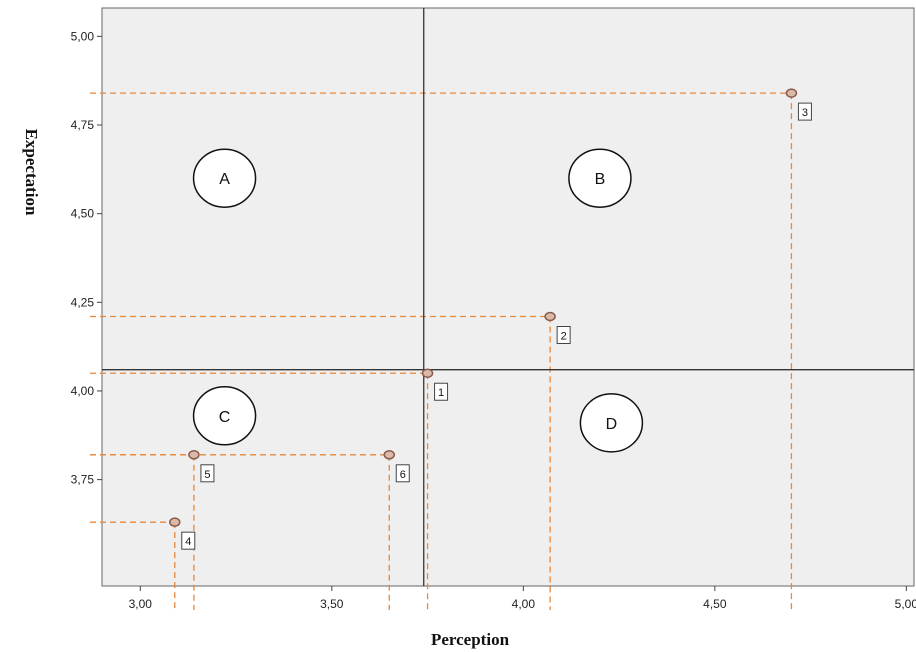 The width and height of the screenshot is (916, 652). Describe the element at coordinates (332, 604) in the screenshot. I see `x-tick-label: 3,50` at that location.